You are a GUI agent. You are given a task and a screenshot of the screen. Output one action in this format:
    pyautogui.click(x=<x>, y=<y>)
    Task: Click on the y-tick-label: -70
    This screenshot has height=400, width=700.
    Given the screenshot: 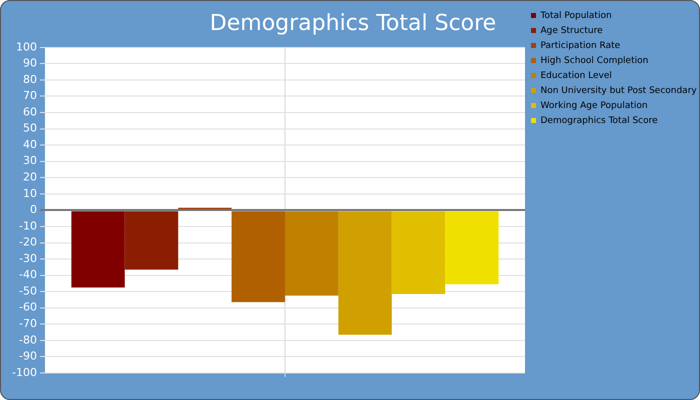 What is the action you would take?
    pyautogui.click(x=27, y=323)
    